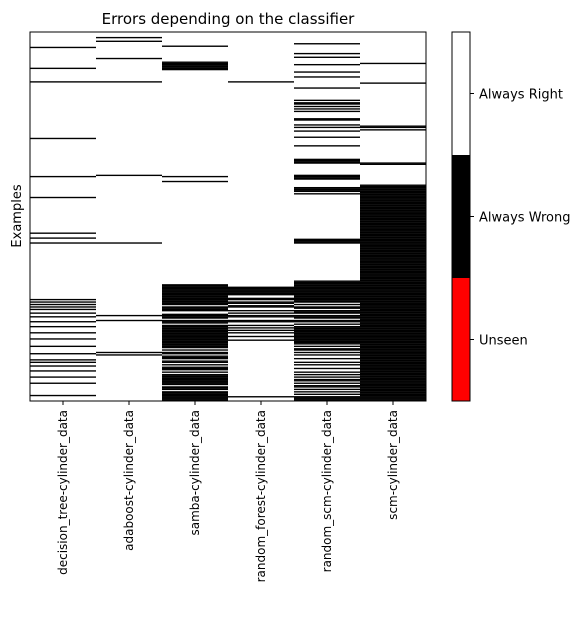 The width and height of the screenshot is (588, 622). I want to click on y-axis-label: Examples, so click(17, 215).